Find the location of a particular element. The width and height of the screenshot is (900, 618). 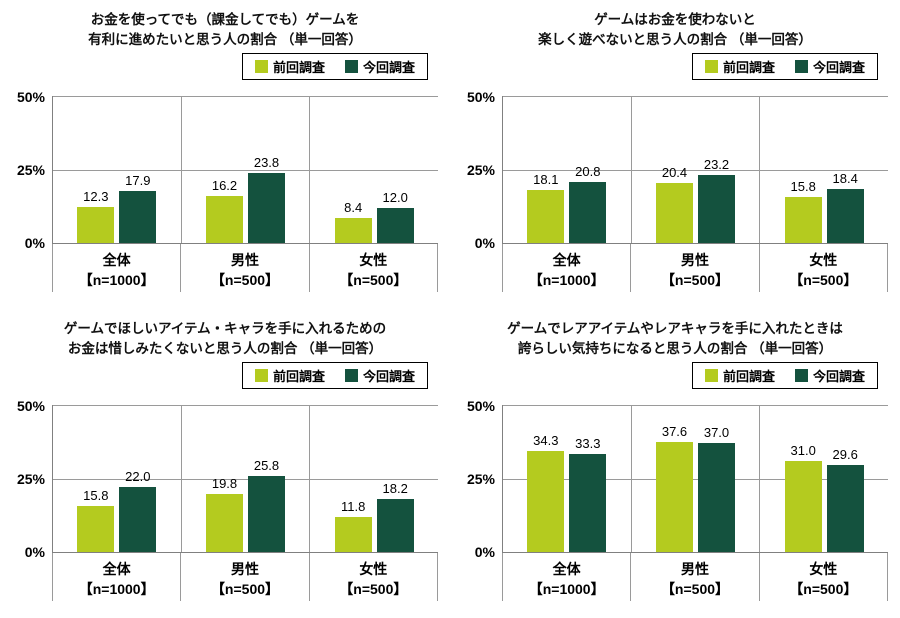

plot-row: 50% 25% 0% 15.8 22.0 19.8 25.8 11.8 18.2 is located at coordinates (225, 479).